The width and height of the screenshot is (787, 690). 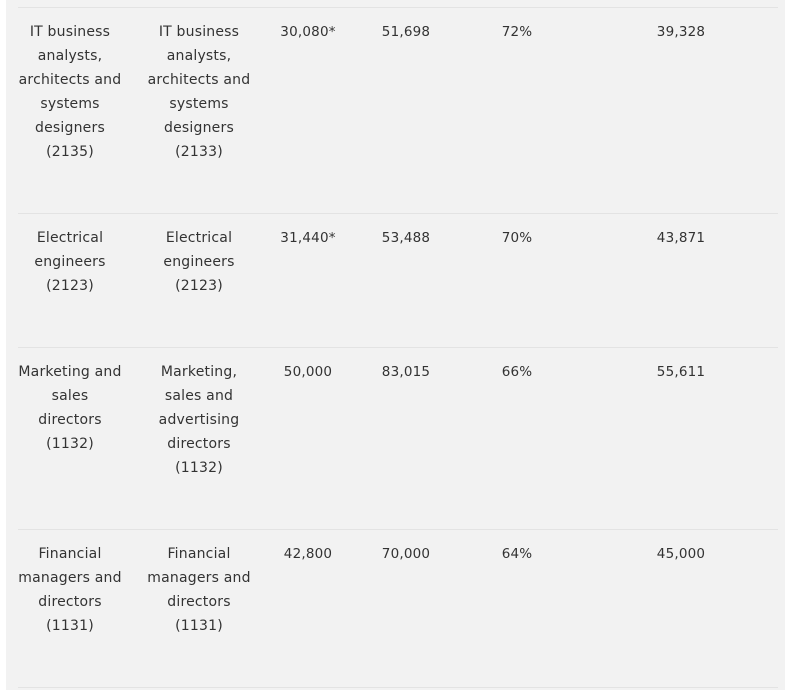 What do you see at coordinates (308, 554) in the screenshot?
I see `value-cell: 42,800` at bounding box center [308, 554].